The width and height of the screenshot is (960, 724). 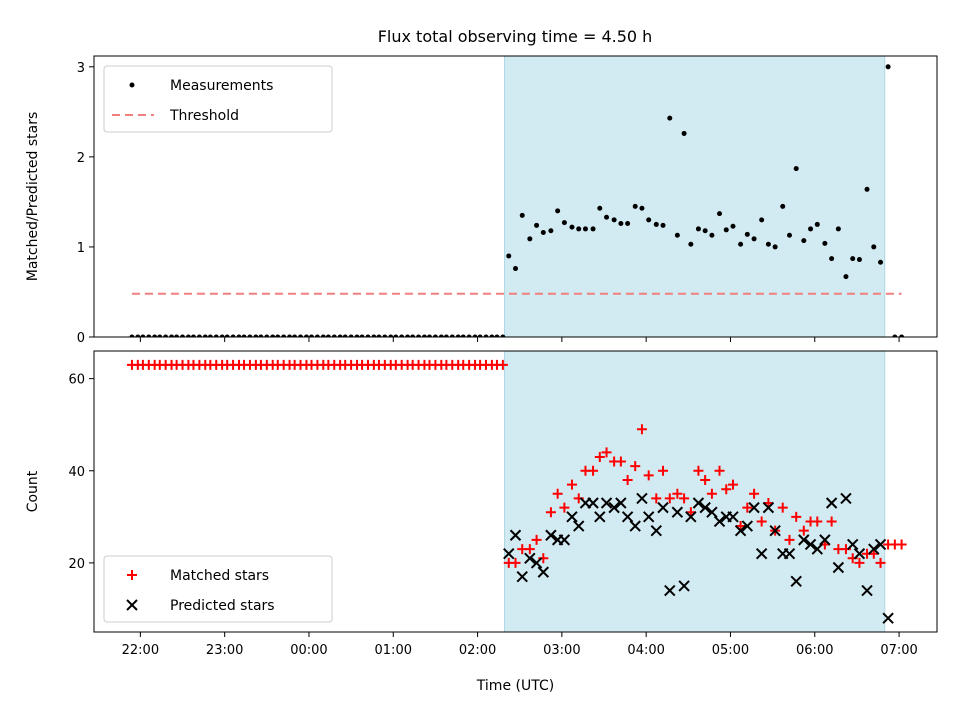 What do you see at coordinates (221, 86) in the screenshot?
I see `legend-label: Measurements` at bounding box center [221, 86].